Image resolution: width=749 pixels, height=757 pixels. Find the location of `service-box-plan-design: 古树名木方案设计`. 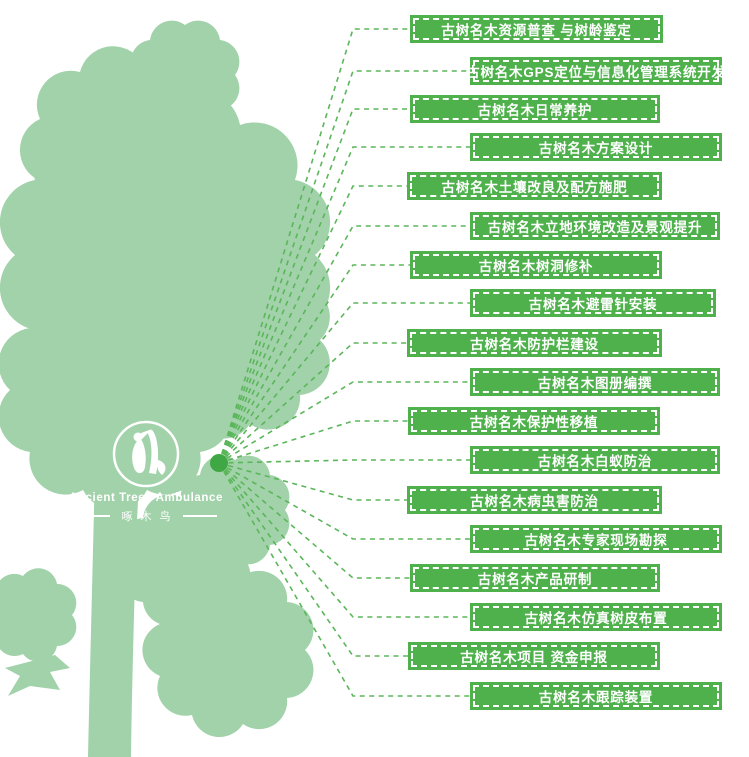

service-box-plan-design: 古树名木方案设计 is located at coordinates (596, 147).